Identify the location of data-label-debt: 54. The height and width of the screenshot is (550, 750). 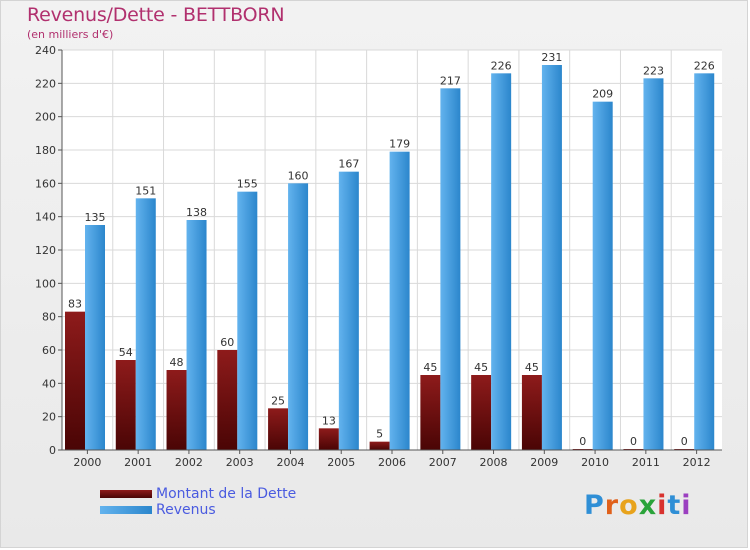
(126, 352).